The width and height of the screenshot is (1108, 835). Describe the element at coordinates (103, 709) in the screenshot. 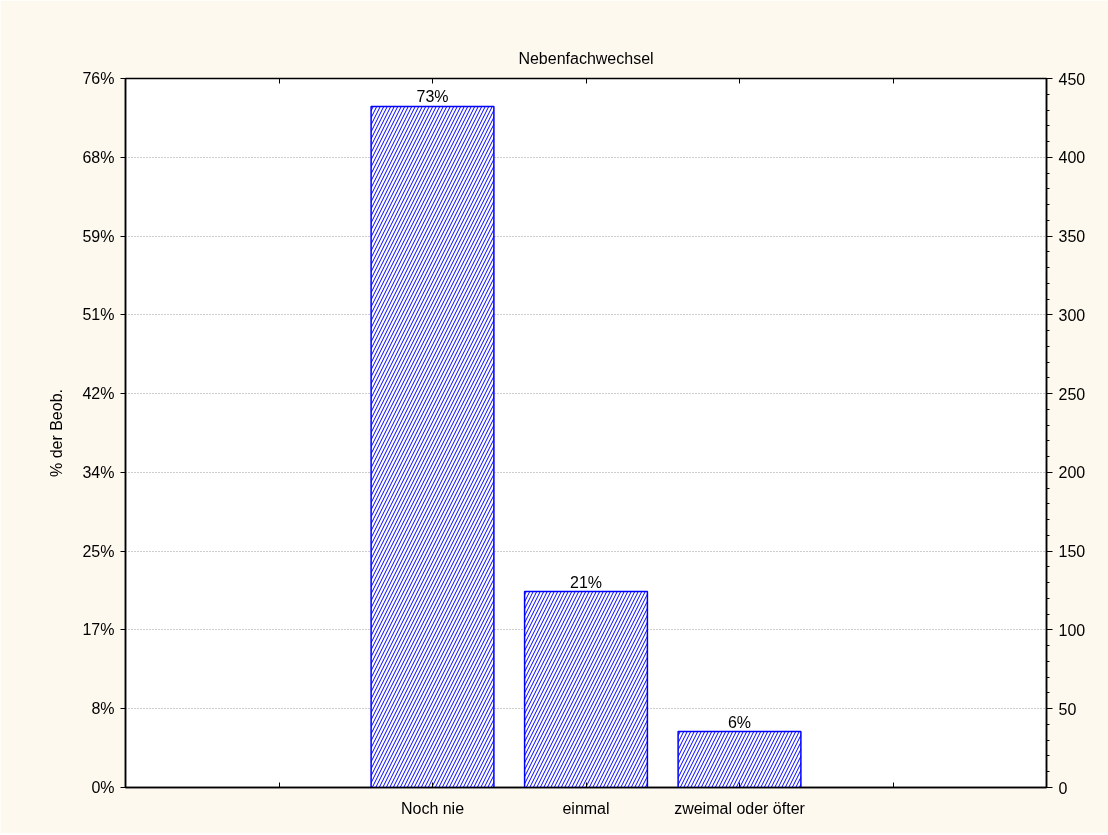

I see `y-tick-label: 8%` at that location.